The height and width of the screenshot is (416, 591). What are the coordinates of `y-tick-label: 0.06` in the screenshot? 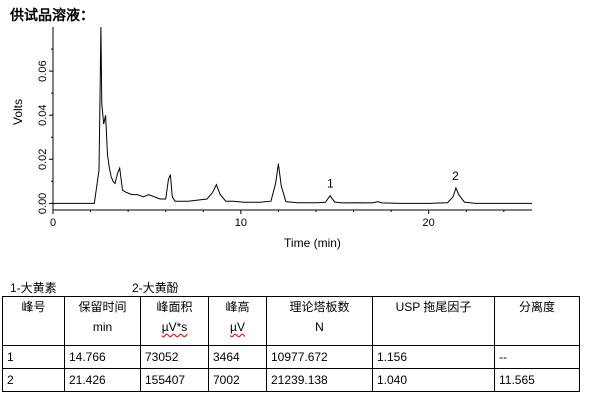 It's located at (43, 70).